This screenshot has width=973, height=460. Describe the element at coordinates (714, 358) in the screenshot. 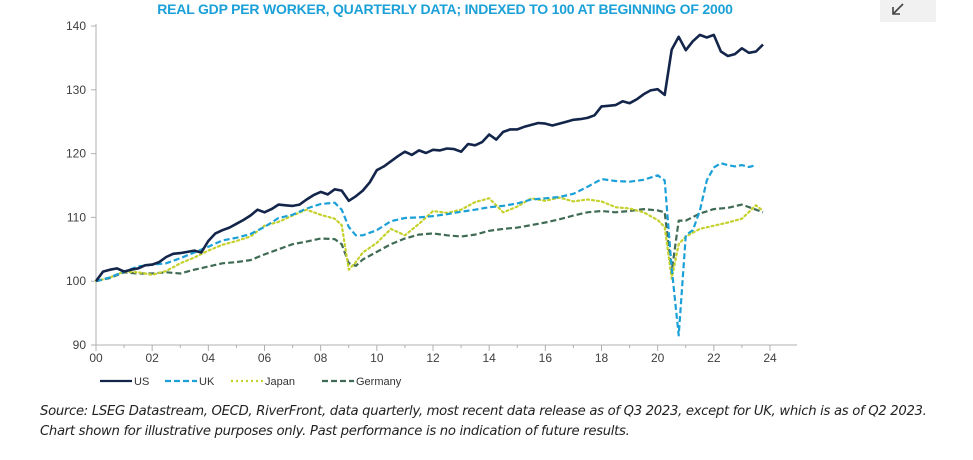

I see `x-tick-label: 22` at that location.